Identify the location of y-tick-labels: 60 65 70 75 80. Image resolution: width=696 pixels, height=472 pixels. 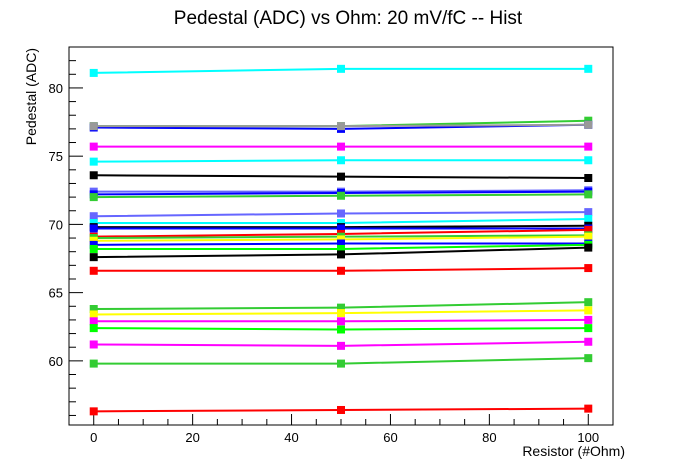
(56, 225).